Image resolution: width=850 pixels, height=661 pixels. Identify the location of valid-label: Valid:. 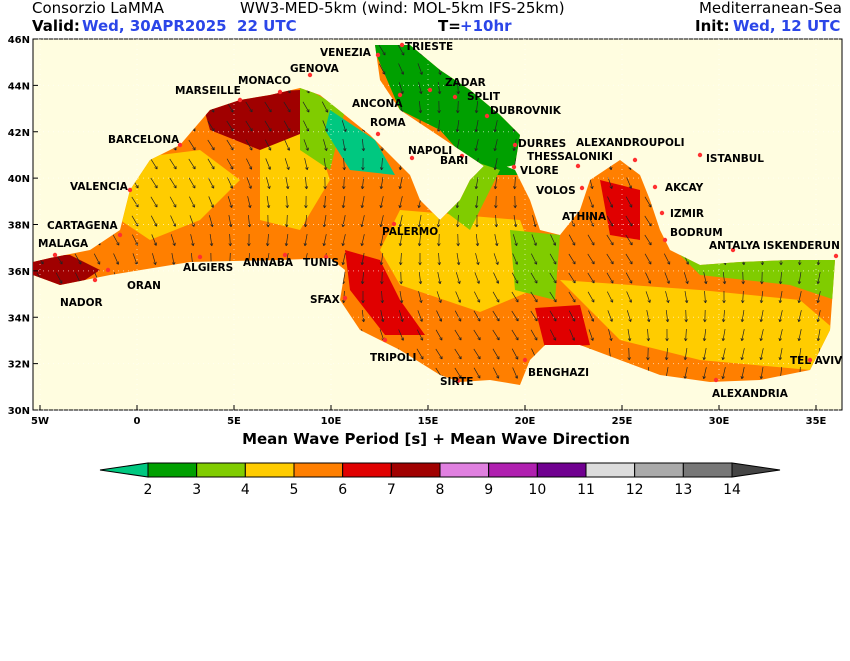
(56, 26).